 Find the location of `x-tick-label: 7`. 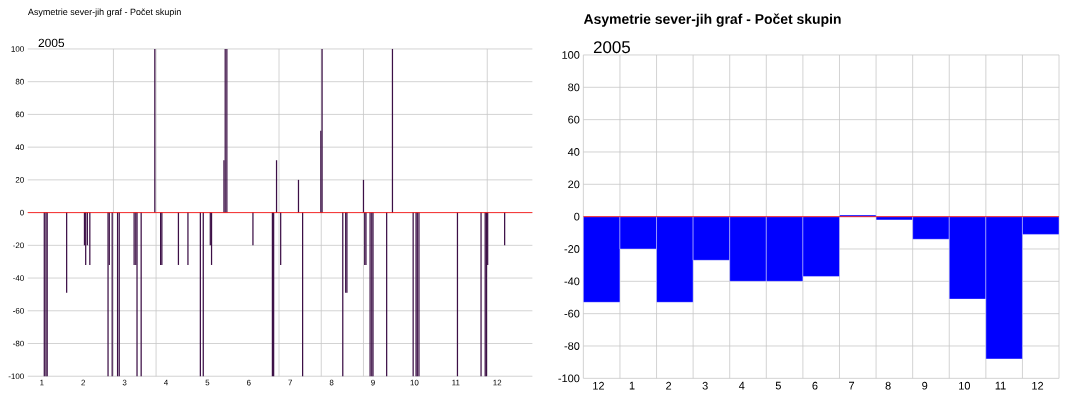

x-tick-label: 7 is located at coordinates (852, 386).